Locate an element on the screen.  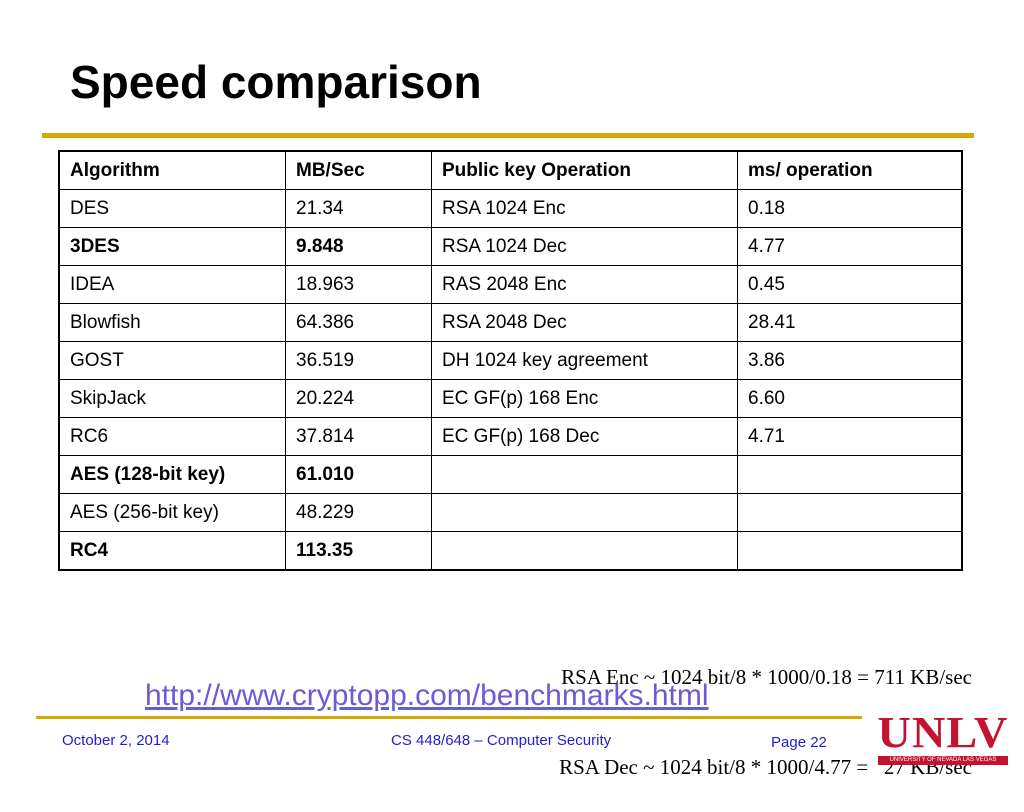
cell-mb-sec: 61.010 is located at coordinates (358, 474).